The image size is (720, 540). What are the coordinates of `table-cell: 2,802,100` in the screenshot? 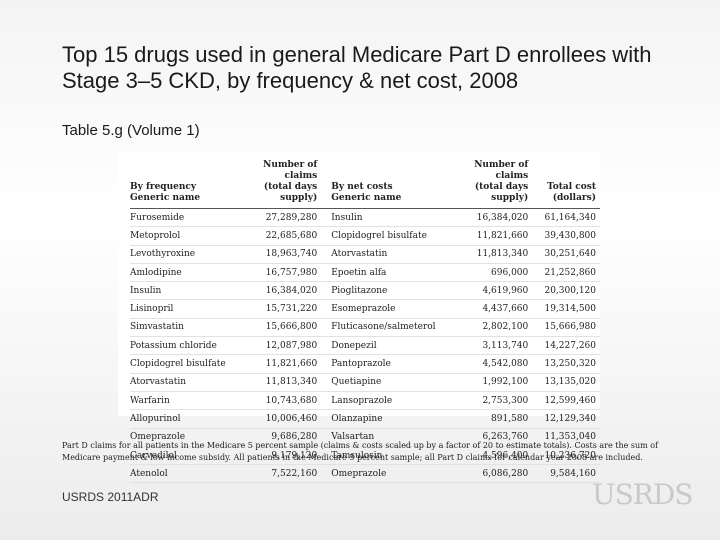 It's located at (492, 328).